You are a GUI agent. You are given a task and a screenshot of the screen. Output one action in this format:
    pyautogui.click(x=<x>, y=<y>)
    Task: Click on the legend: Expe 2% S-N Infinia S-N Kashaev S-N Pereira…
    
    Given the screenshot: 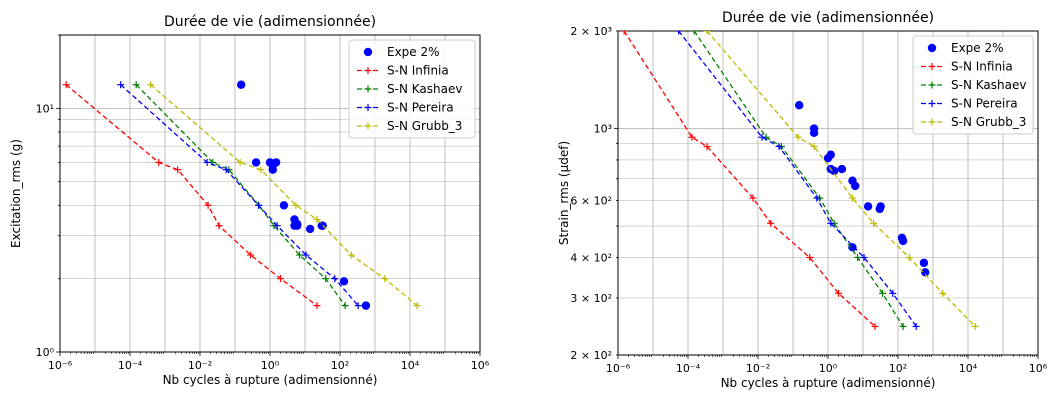 What is the action you would take?
    pyautogui.click(x=412, y=89)
    